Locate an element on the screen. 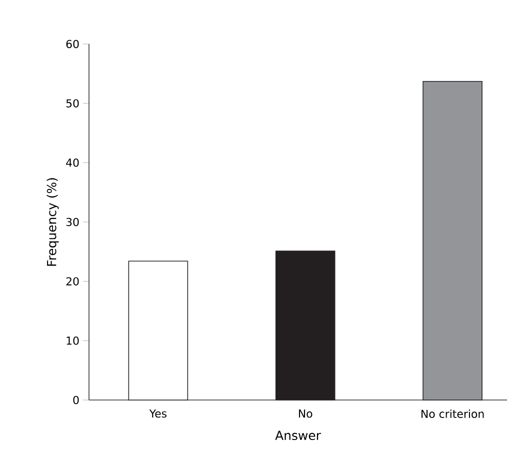 Image resolution: width=507 pixels, height=455 pixels. y-axis-title: Frequency (%) is located at coordinates (52, 222).